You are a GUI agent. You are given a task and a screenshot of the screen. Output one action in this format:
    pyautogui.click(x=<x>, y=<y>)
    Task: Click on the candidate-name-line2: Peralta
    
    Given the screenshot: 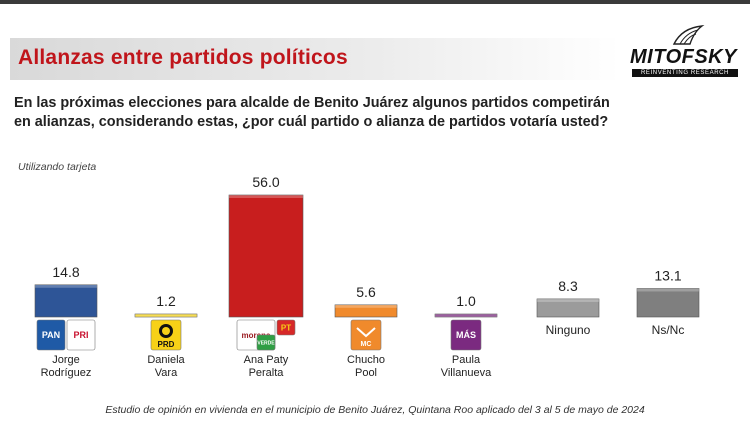 What is the action you would take?
    pyautogui.click(x=266, y=373)
    